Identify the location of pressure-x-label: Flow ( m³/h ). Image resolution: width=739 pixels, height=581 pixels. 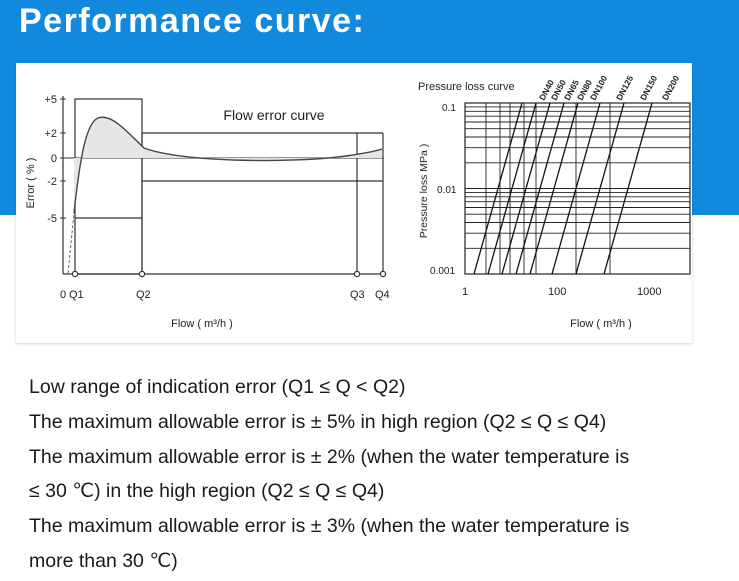
(601, 324).